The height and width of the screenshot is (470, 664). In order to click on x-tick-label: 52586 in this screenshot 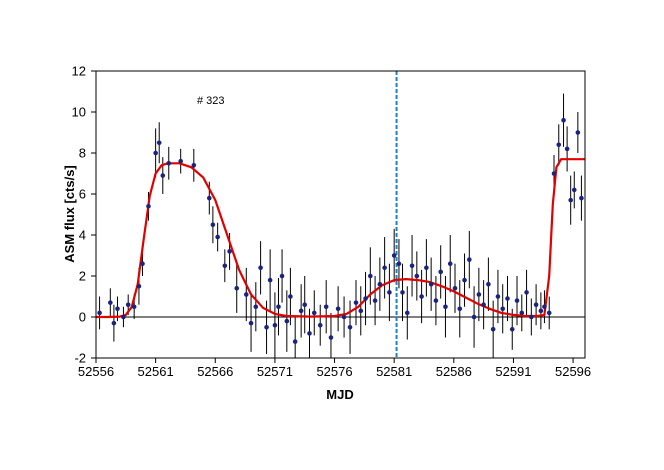, I will do `click(454, 371)`.